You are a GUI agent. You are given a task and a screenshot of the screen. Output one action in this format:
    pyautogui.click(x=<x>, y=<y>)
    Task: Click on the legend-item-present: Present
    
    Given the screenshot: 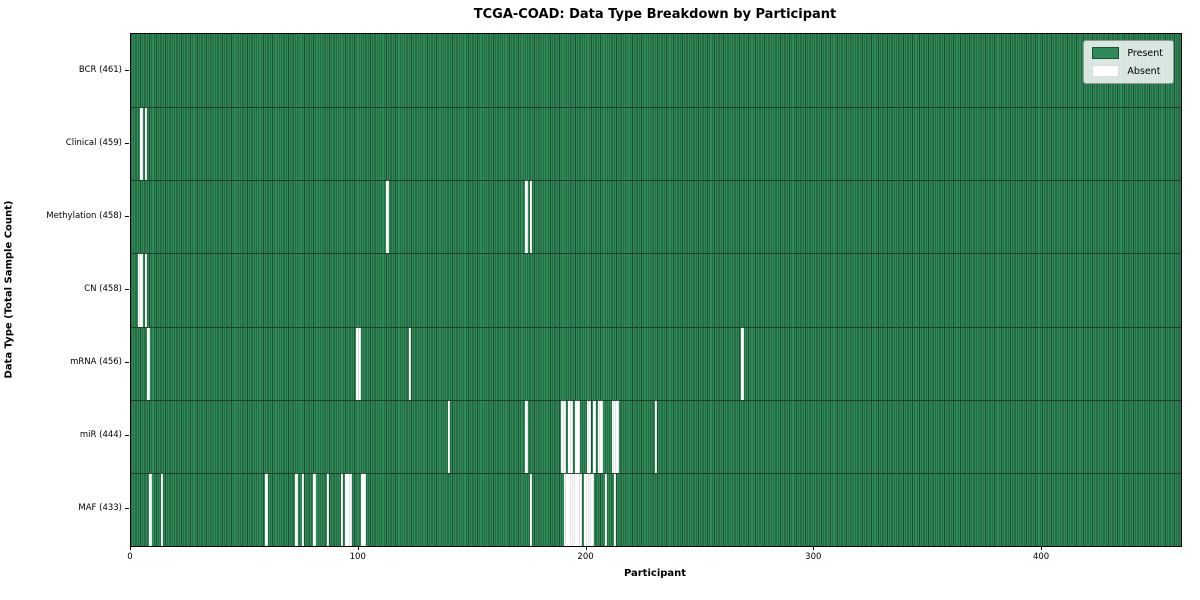 What is the action you would take?
    pyautogui.click(x=1127, y=53)
    